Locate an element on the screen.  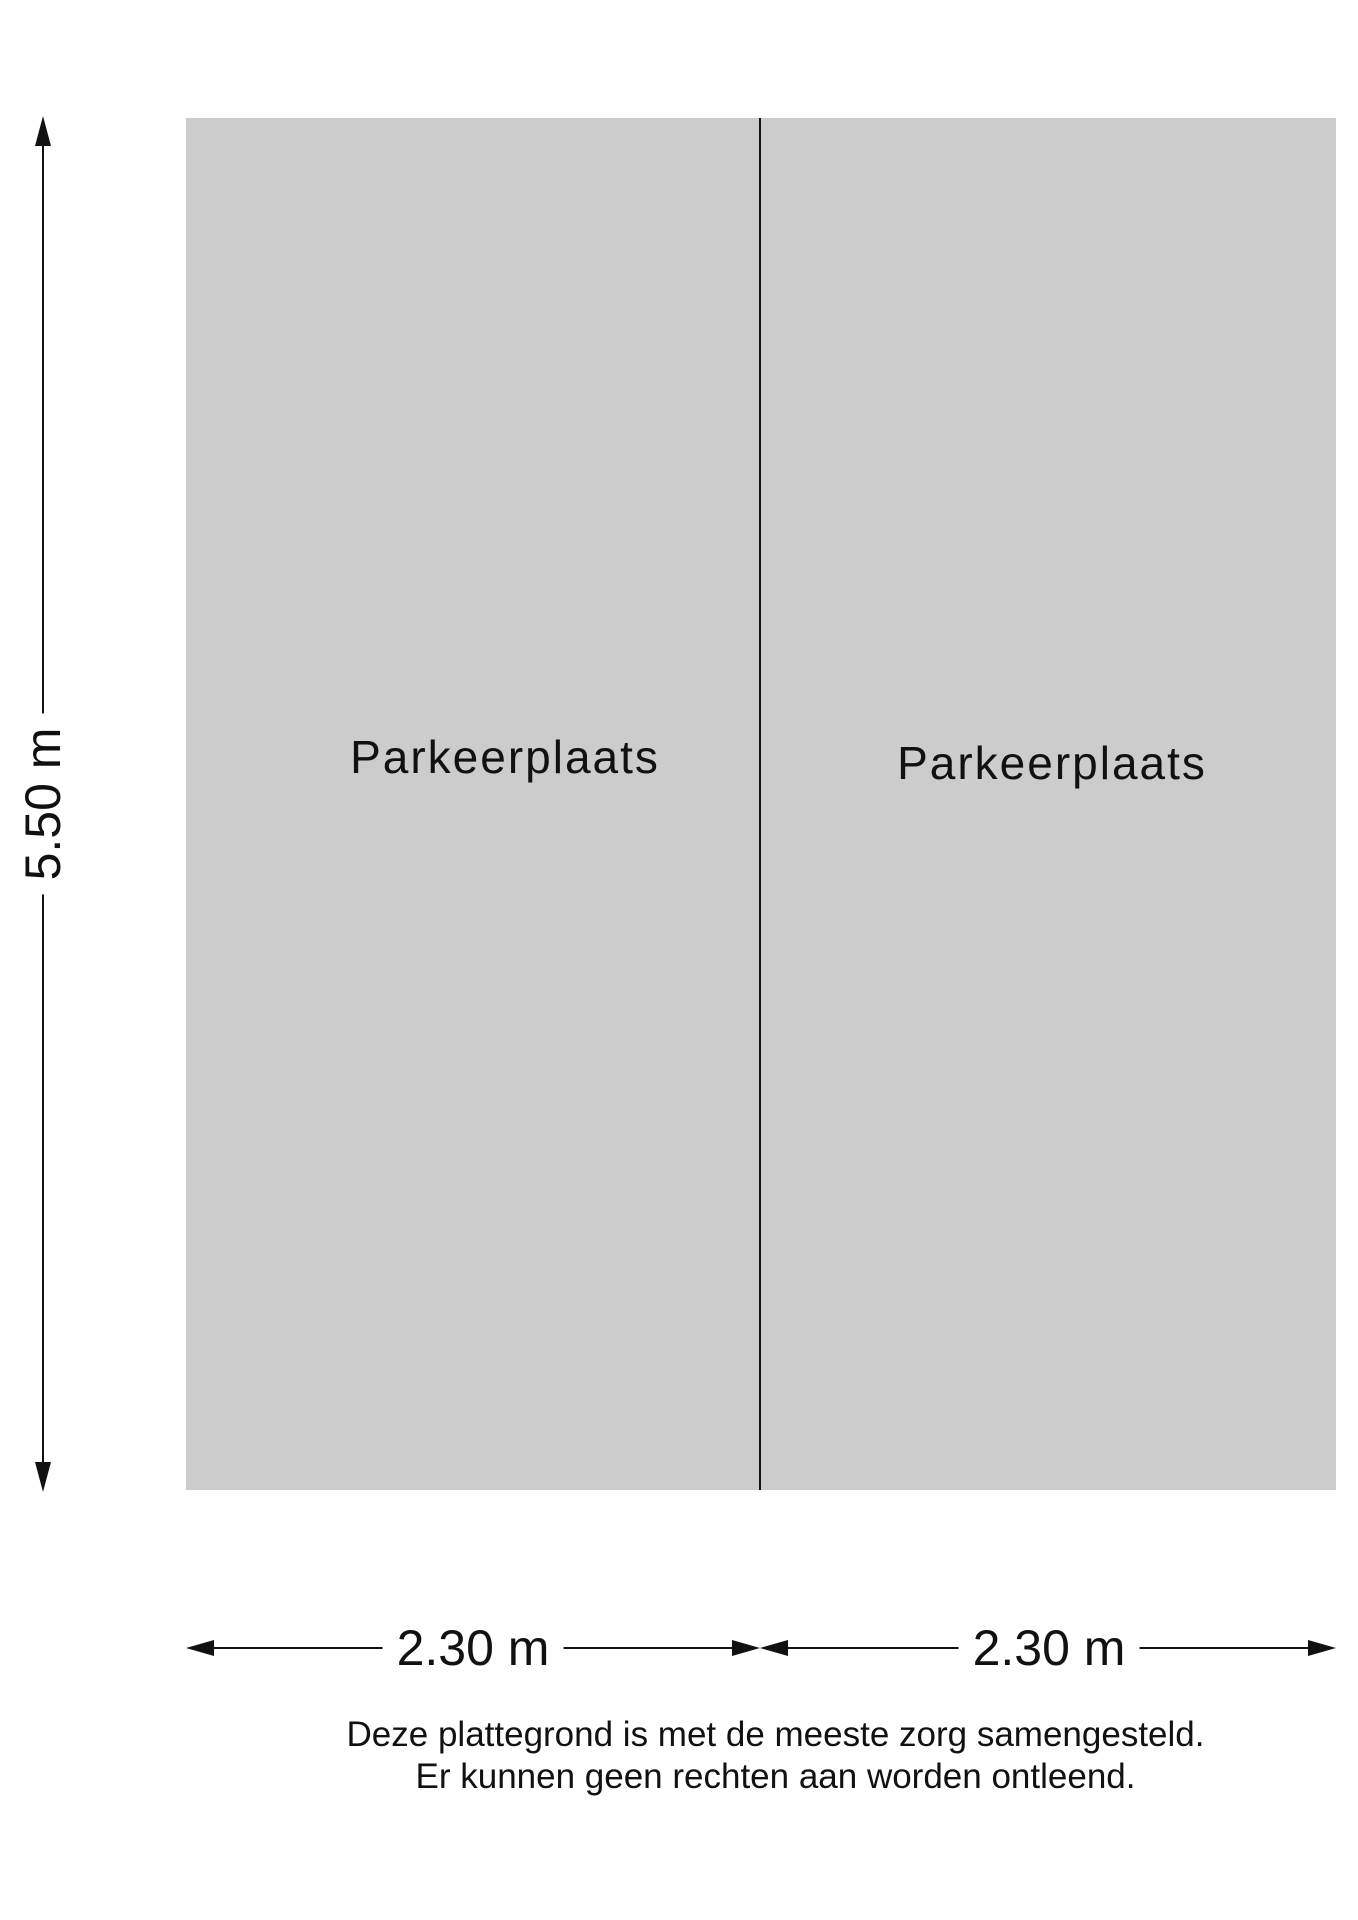
width-dimension-label-right: 2.30 m is located at coordinates (1049, 1648).